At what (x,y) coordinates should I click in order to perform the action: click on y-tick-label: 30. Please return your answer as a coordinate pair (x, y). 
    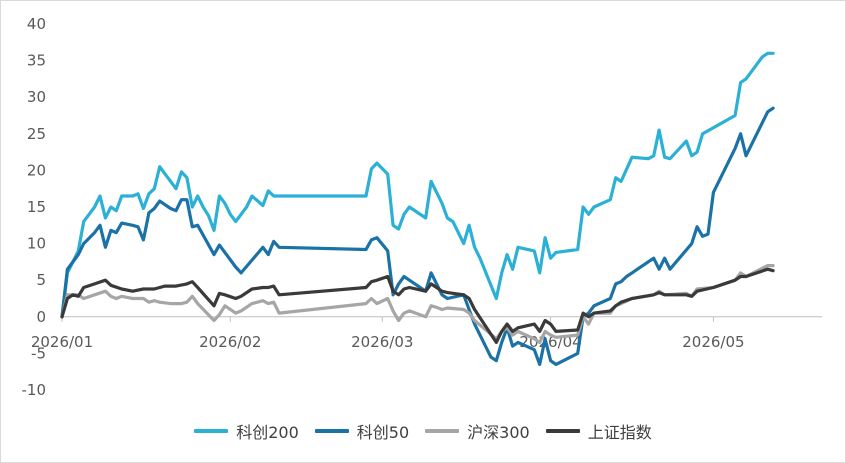
    Looking at the image, I should click on (36, 97).